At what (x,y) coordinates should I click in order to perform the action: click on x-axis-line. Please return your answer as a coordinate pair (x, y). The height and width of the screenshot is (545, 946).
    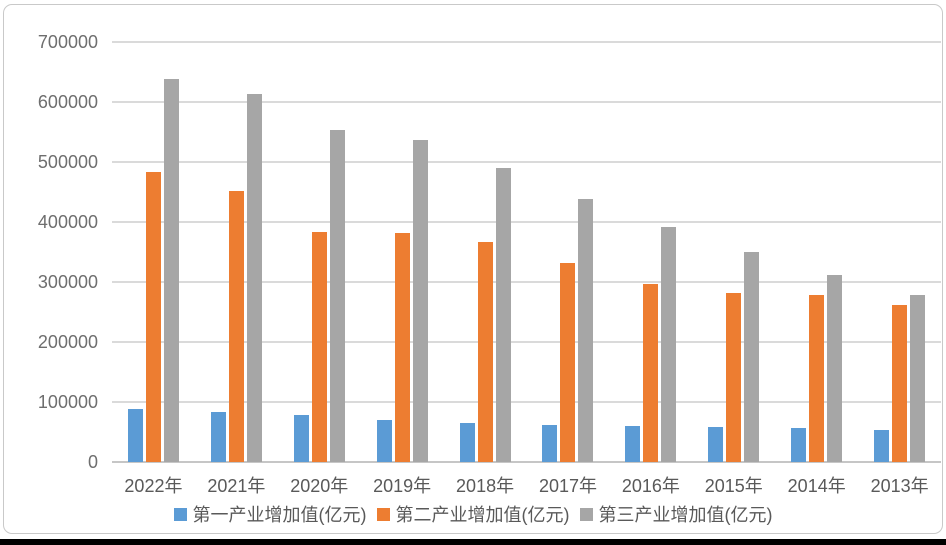
    Looking at the image, I should click on (526, 462).